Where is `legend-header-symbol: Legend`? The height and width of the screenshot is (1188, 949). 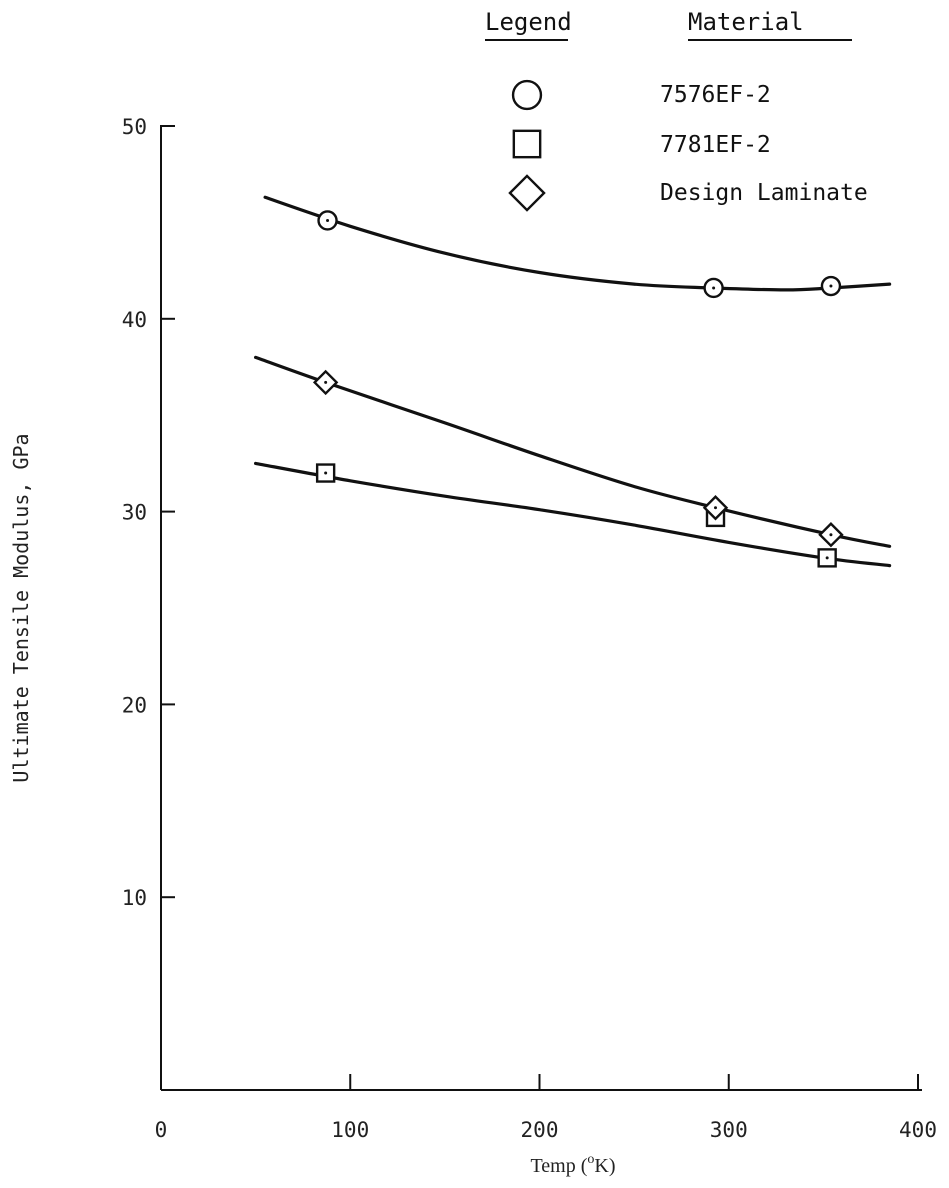 legend-header-symbol: Legend is located at coordinates (528, 22).